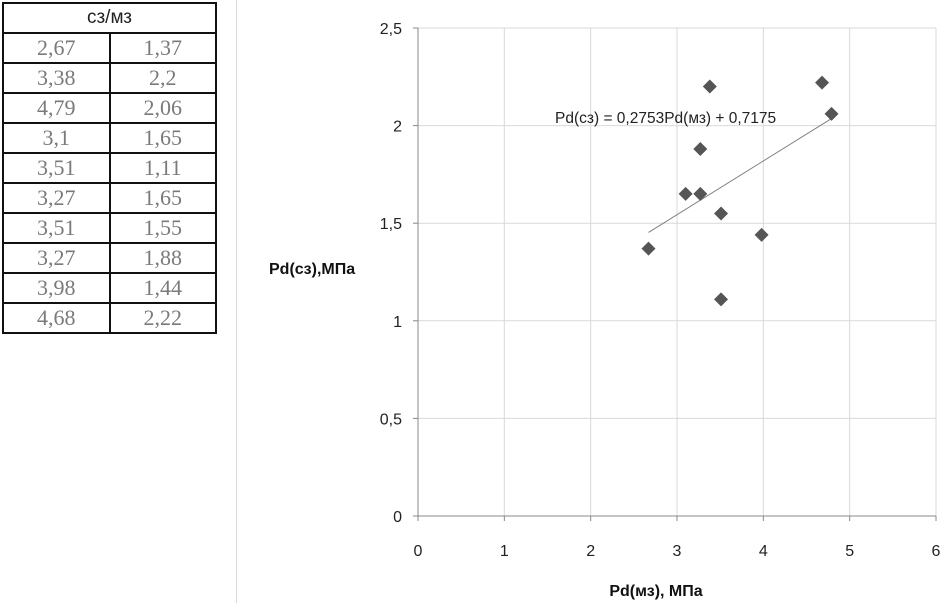 The width and height of the screenshot is (945, 603). I want to click on x-tick-label: 3, so click(677, 551).